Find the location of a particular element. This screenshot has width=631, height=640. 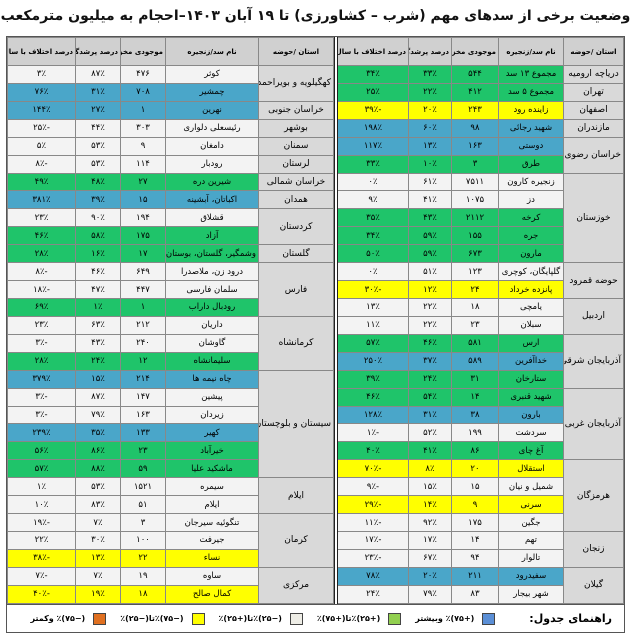

table-row: همدان اکباتان، آبشینه ۱۵ ۳۹٪ ۳۸۱٪ is located at coordinates (170, 200).